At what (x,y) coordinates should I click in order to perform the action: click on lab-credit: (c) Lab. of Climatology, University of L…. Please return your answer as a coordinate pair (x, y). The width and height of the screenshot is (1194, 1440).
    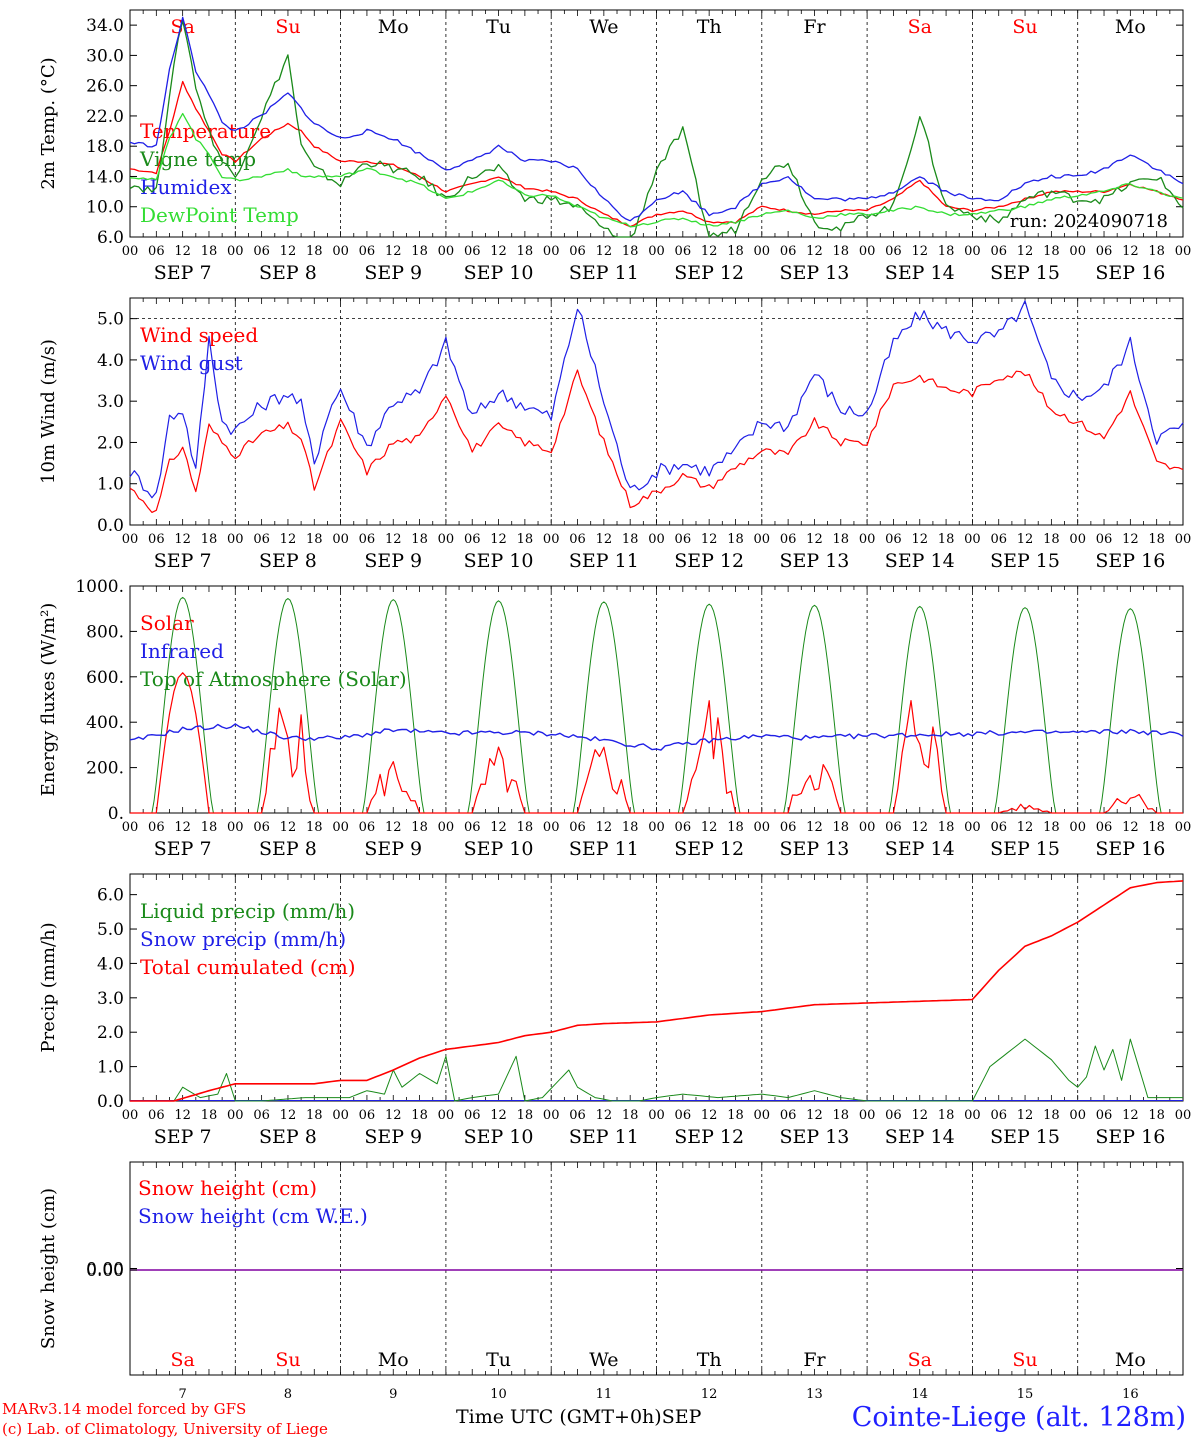
    Looking at the image, I should click on (165, 1429).